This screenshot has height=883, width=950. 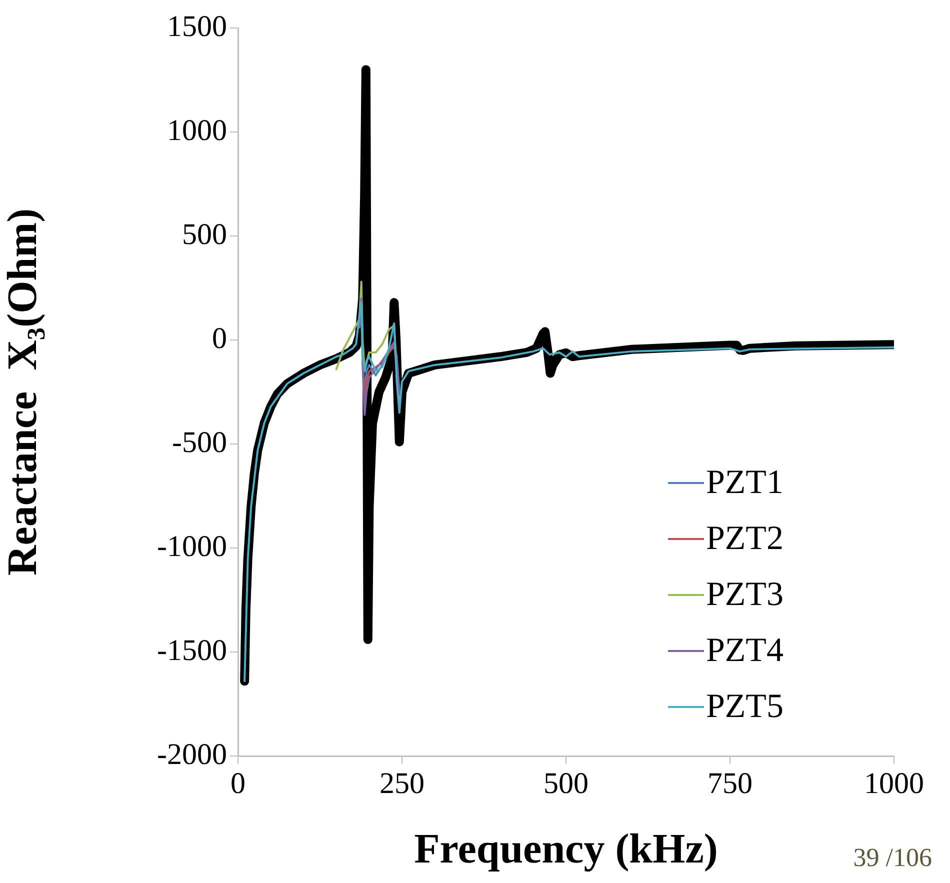 I want to click on y-tick-label: 0, so click(x=219, y=338).